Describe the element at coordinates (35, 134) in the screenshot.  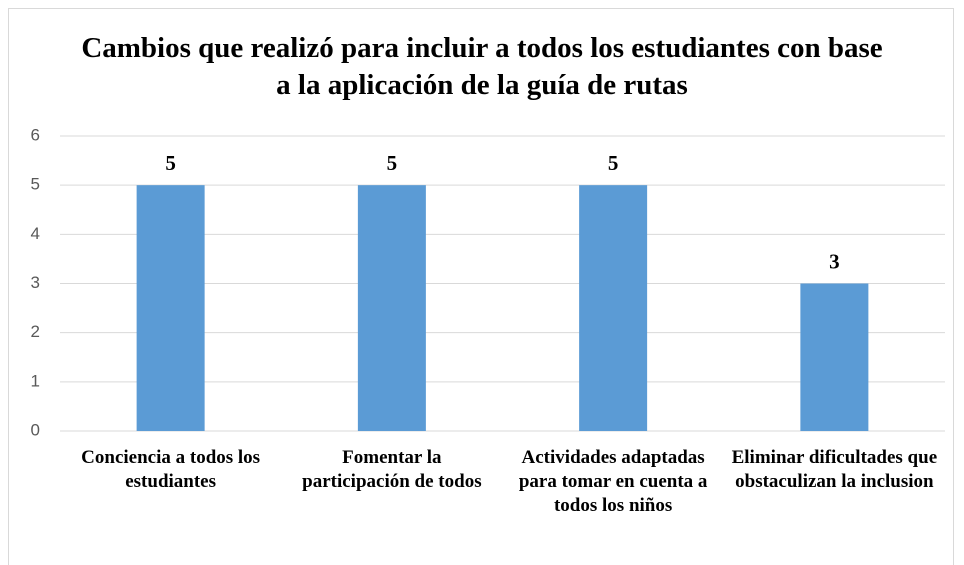
I see `y-tick-label: 6` at that location.